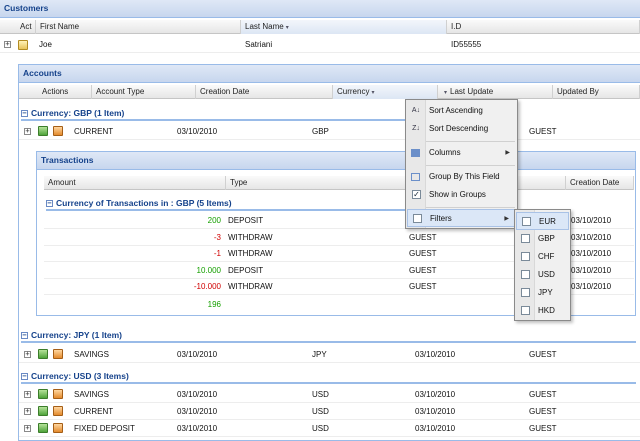 The width and height of the screenshot is (640, 441). What do you see at coordinates (542, 257) in the screenshot?
I see `filter-option-chf: CHF` at bounding box center [542, 257].